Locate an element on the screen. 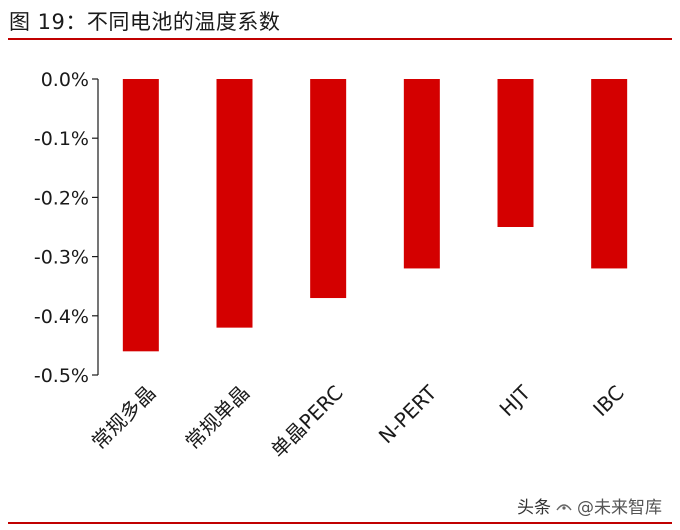 This screenshot has width=680, height=530. figure-title: 图 19：不同电池的温度系数 is located at coordinates (145, 22).